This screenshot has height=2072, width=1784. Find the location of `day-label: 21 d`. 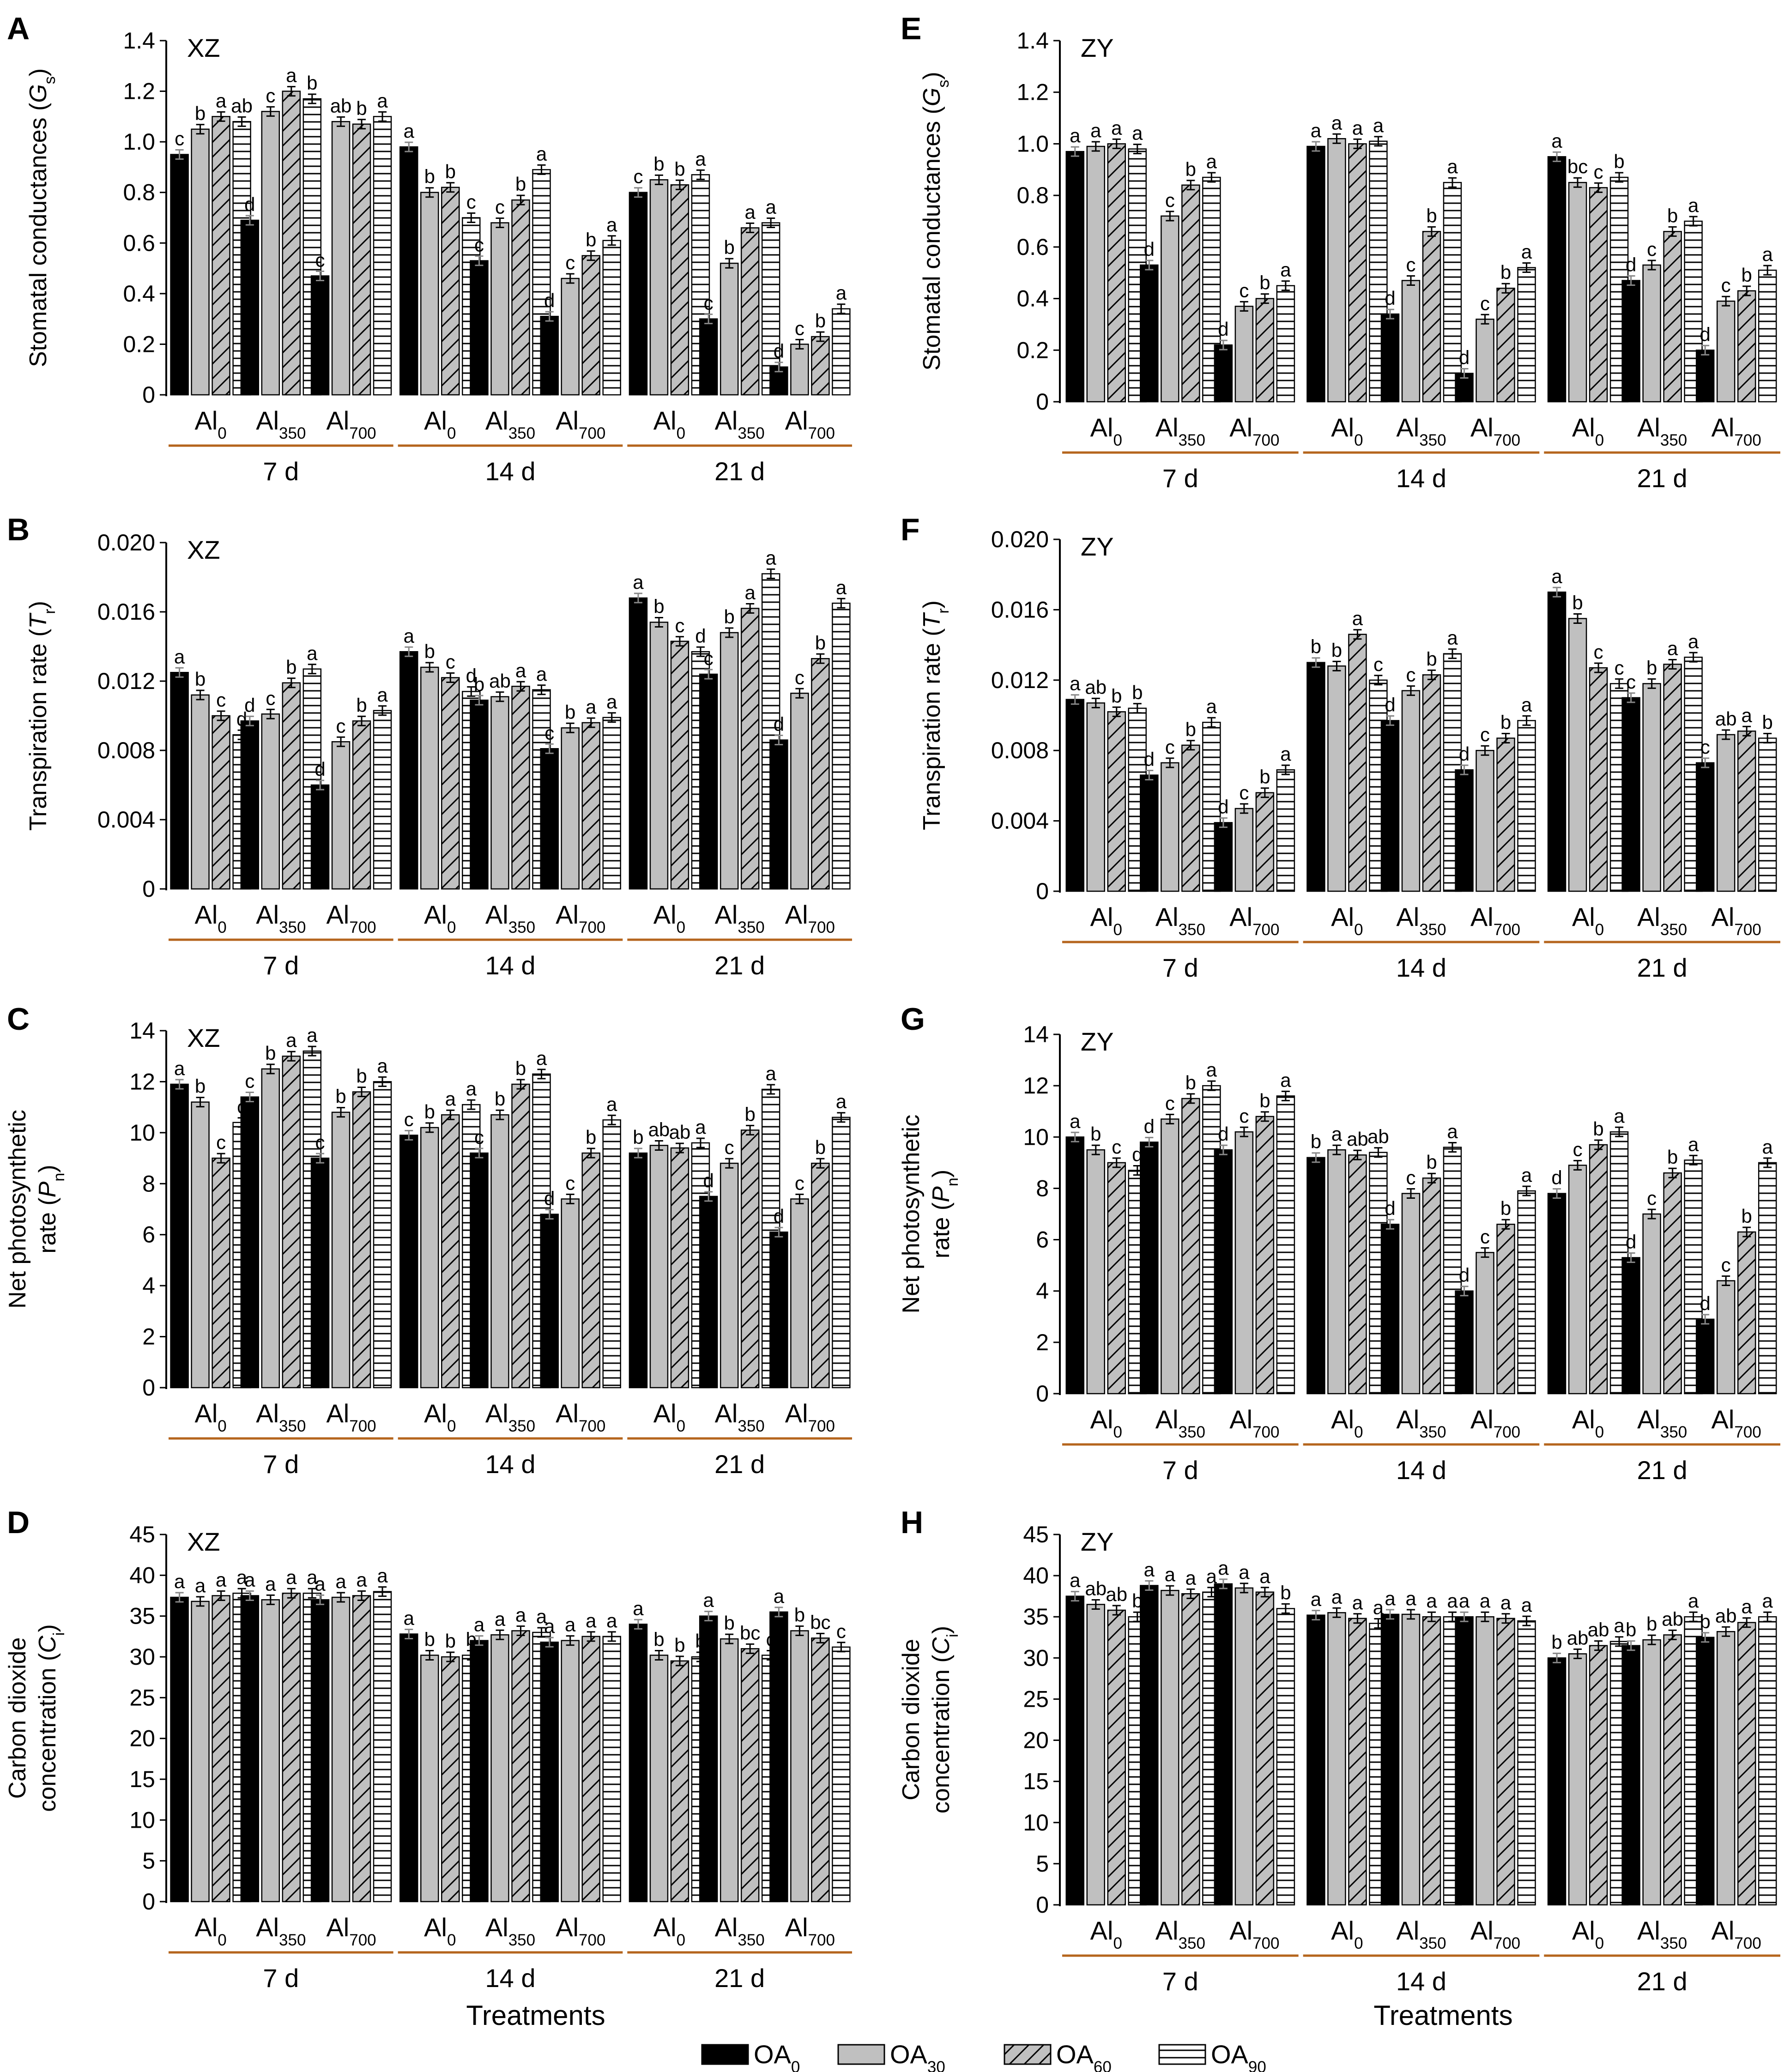

day-label: 21 d is located at coordinates (739, 1978).